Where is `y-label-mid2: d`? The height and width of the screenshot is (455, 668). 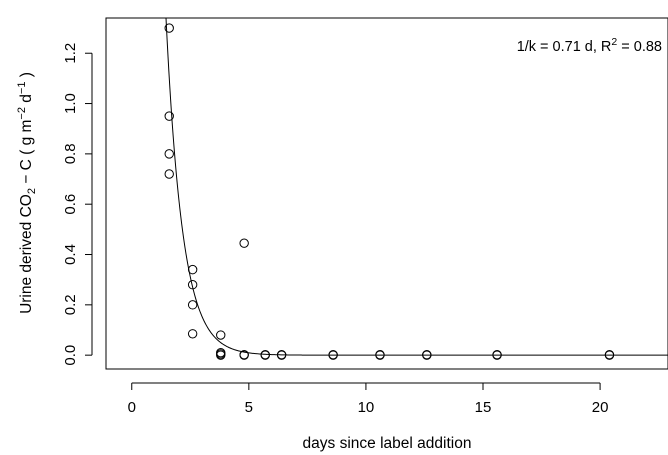
y-label-mid2: d is located at coordinates (26, 100).